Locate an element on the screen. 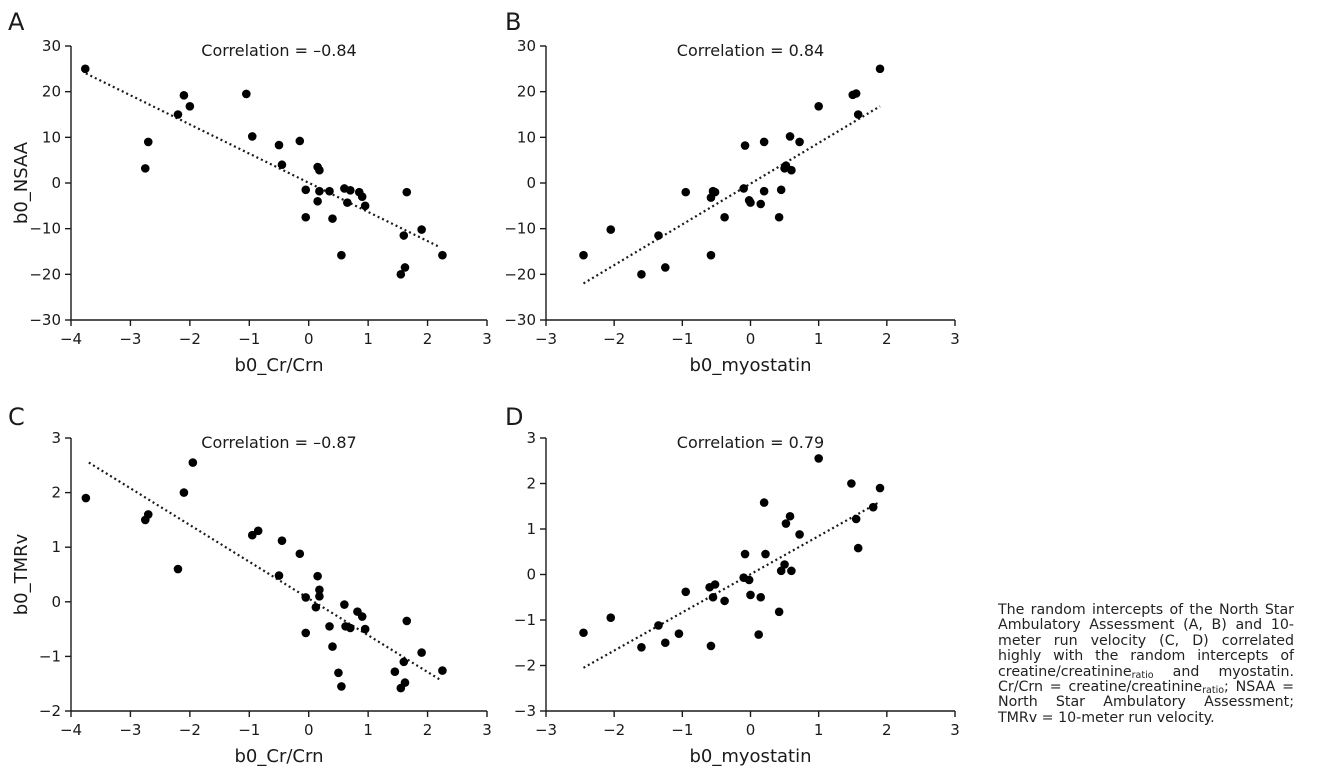 Image resolution: width=1334 pixels, height=774 pixels. panel-label: B is located at coordinates (513, 22).